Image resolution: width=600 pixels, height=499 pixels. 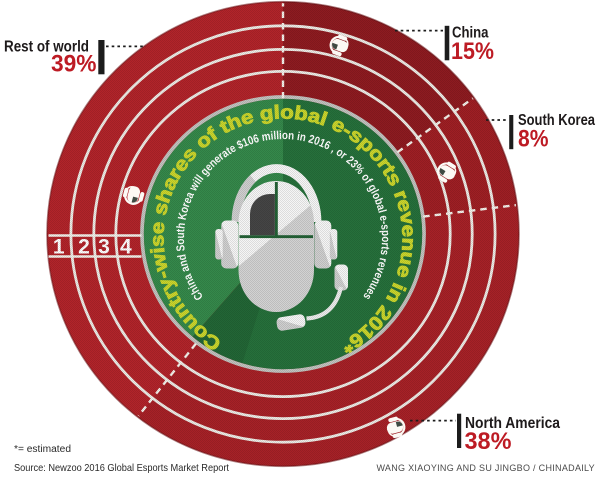 I want to click on svg-text: 39%, so click(x=74, y=64).